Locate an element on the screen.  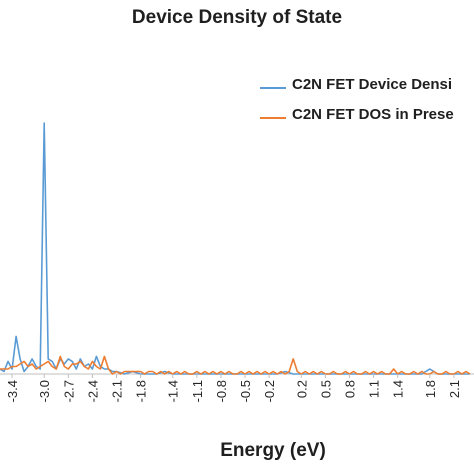
x-tick-label-15: 1.4 is located at coordinates (398, 389).